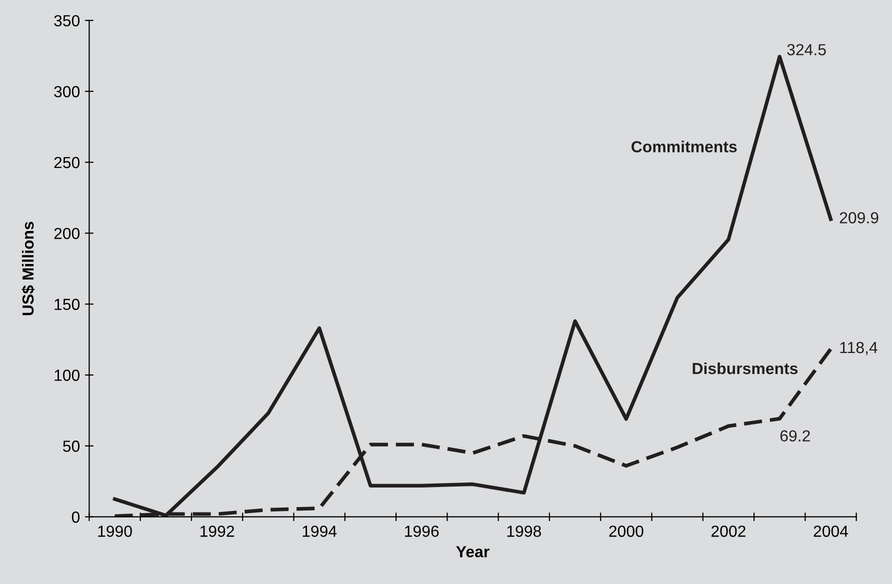 This screenshot has height=584, width=892. What do you see at coordinates (319, 531) in the screenshot?
I see `x-tick-label: 1994` at bounding box center [319, 531].